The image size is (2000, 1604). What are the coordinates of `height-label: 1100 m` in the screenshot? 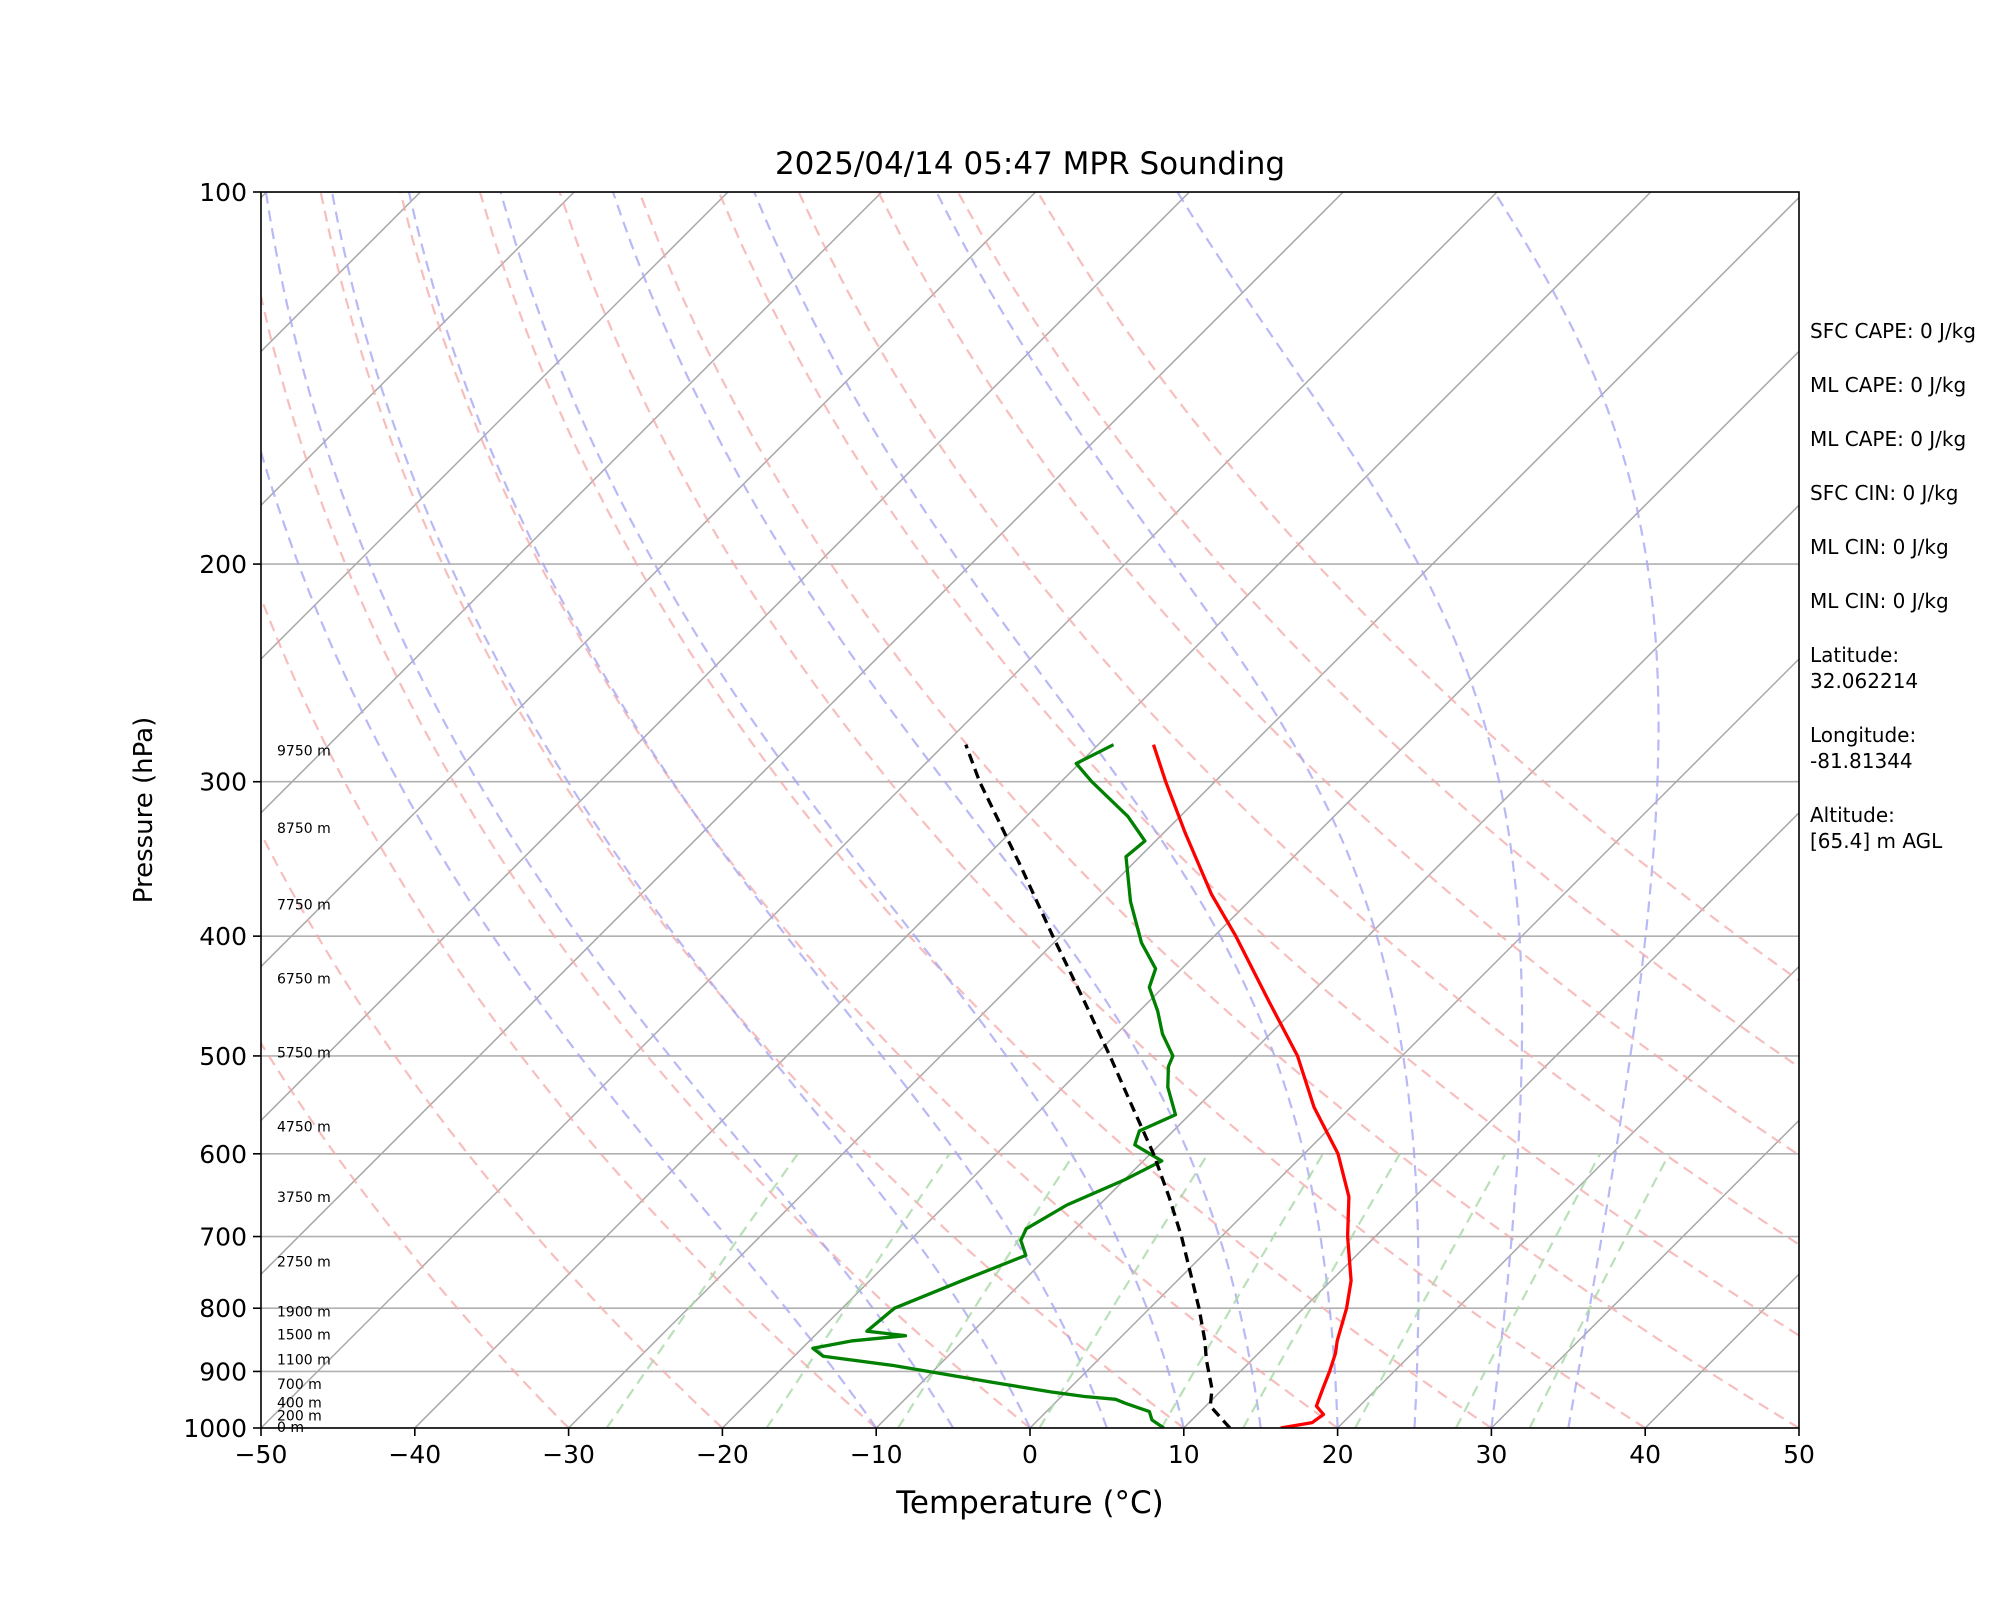 It's located at (304, 1360).